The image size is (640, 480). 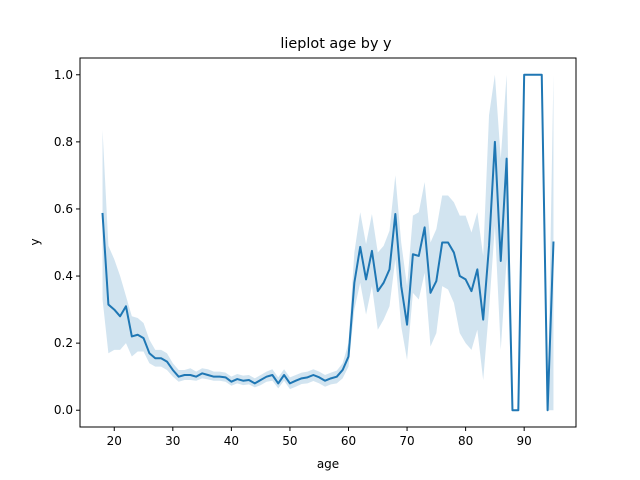 I want to click on y-axis: 0.0 0.2 0.4 0.6 0.8 1.0, so click(x=67, y=242).